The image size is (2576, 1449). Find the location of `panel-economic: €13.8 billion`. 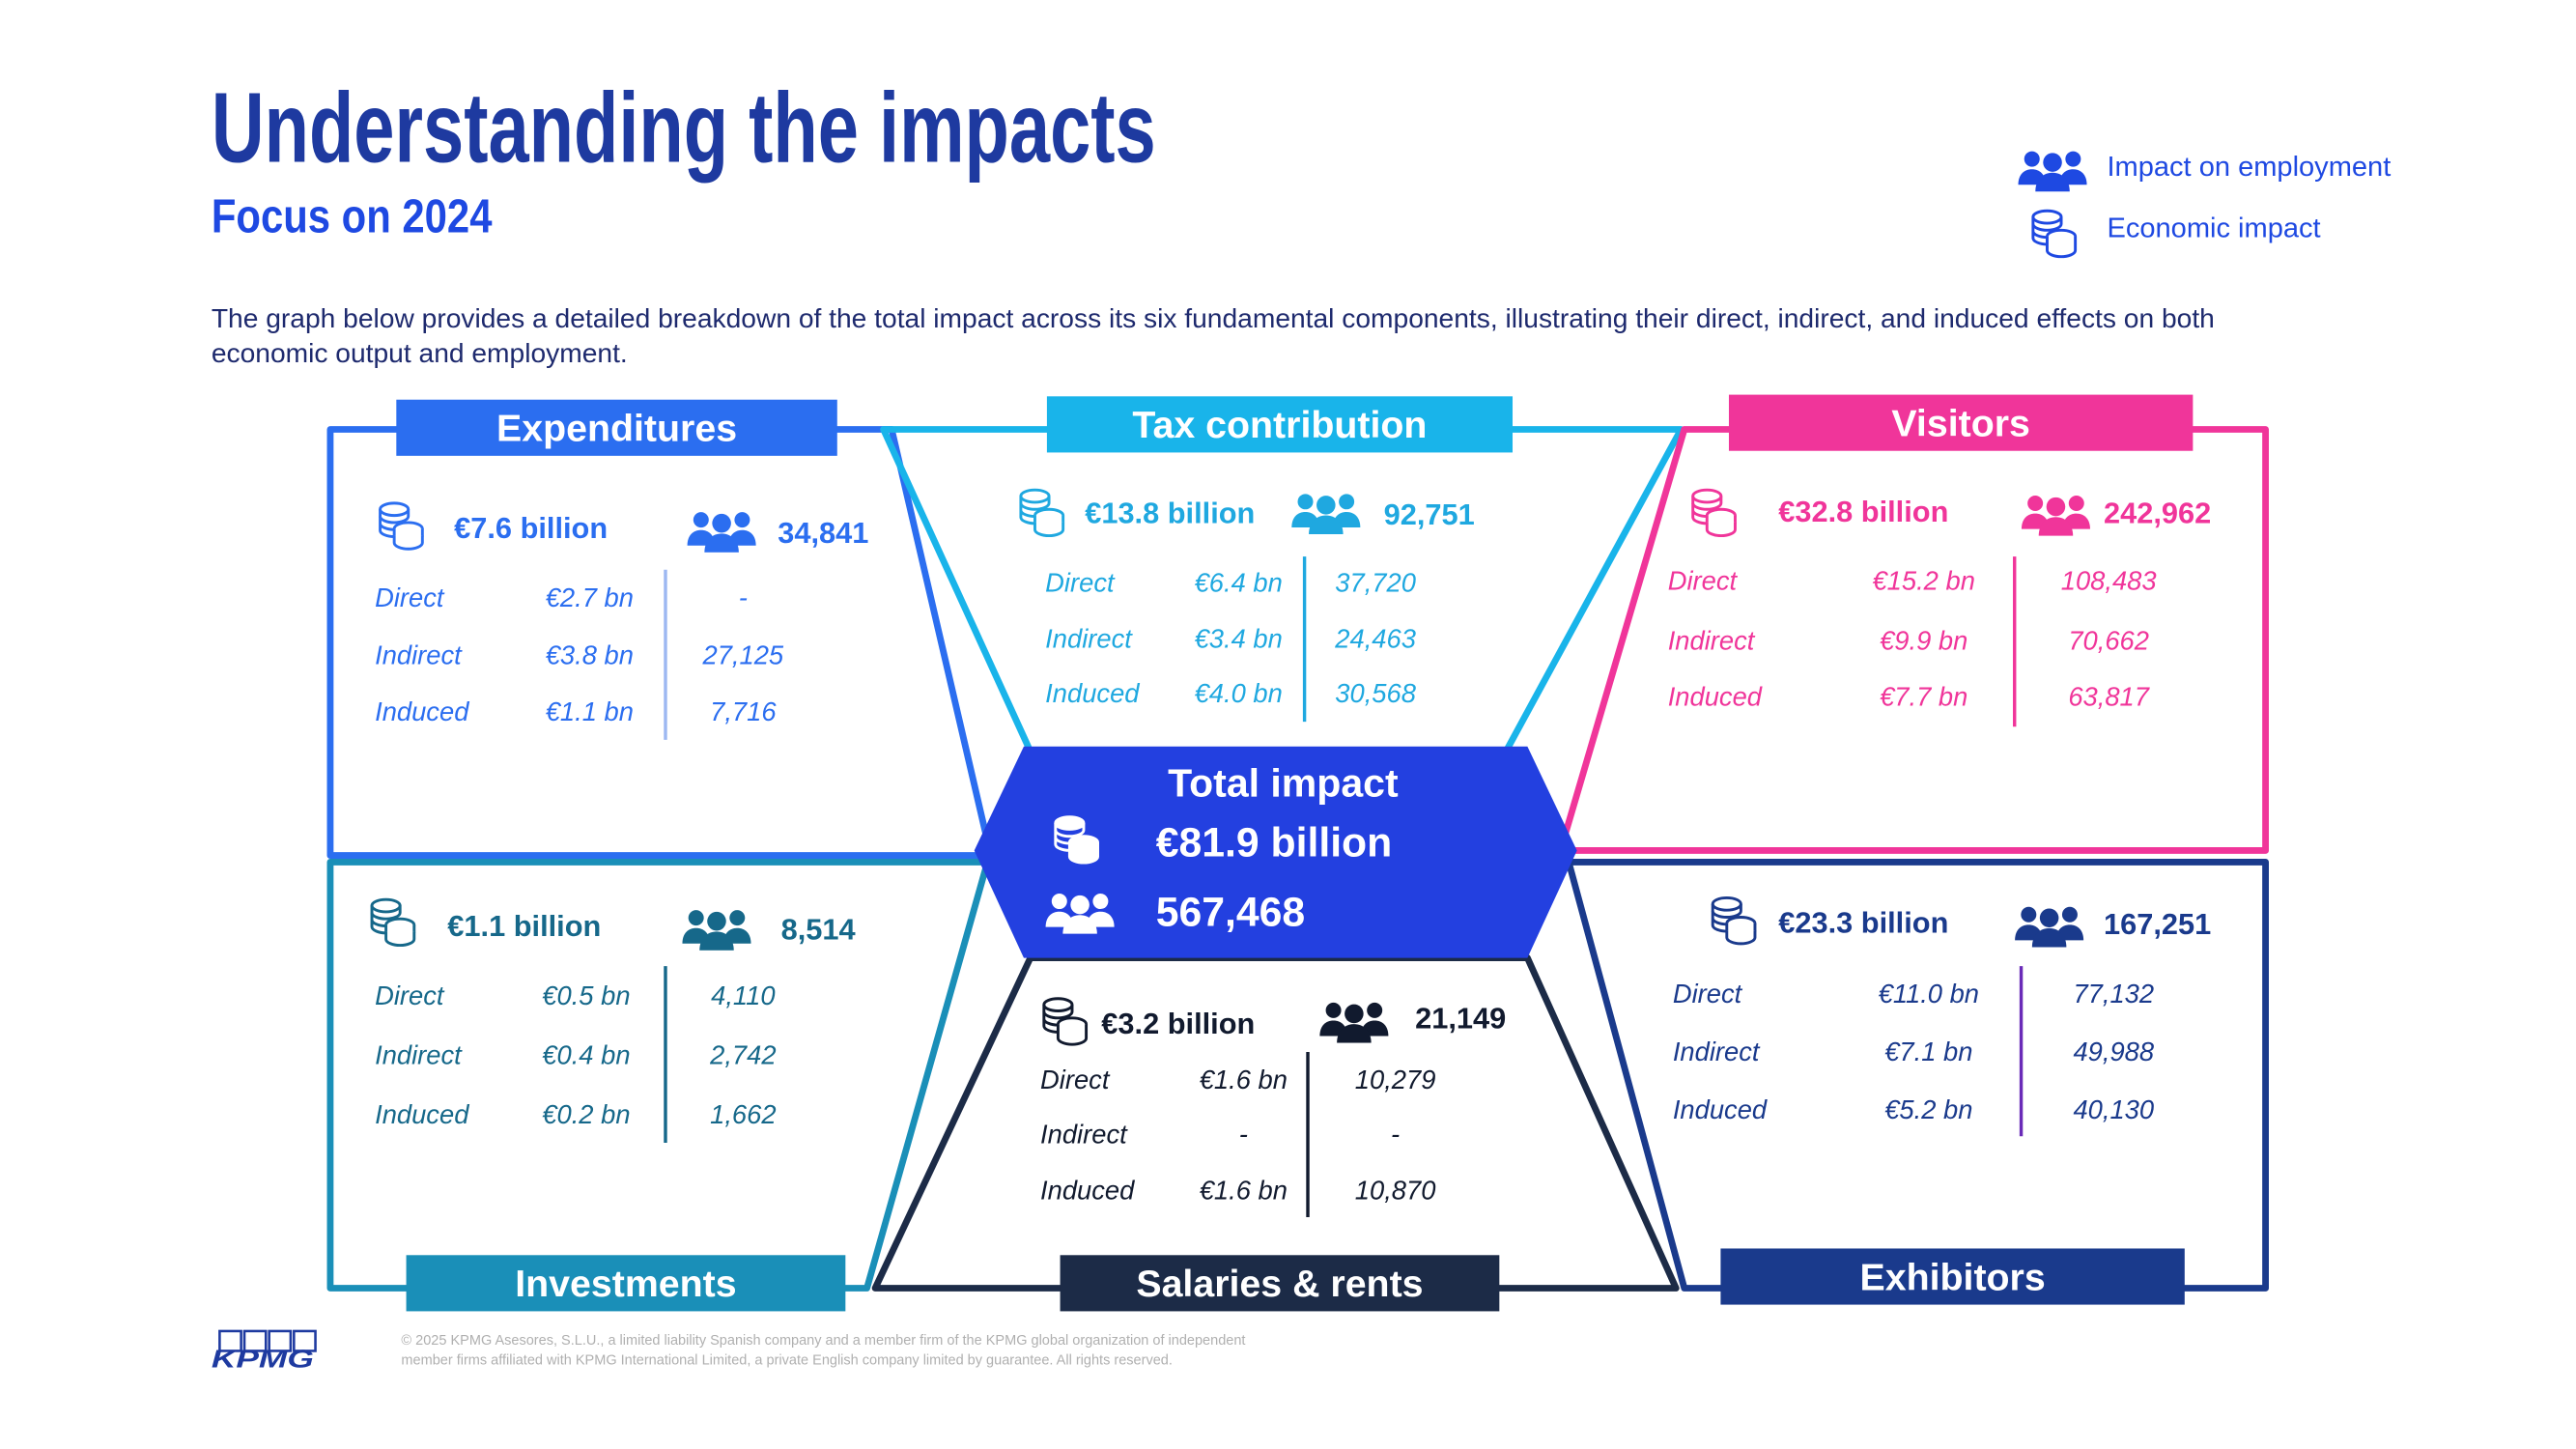

panel-economic: €13.8 billion is located at coordinates (1170, 513).